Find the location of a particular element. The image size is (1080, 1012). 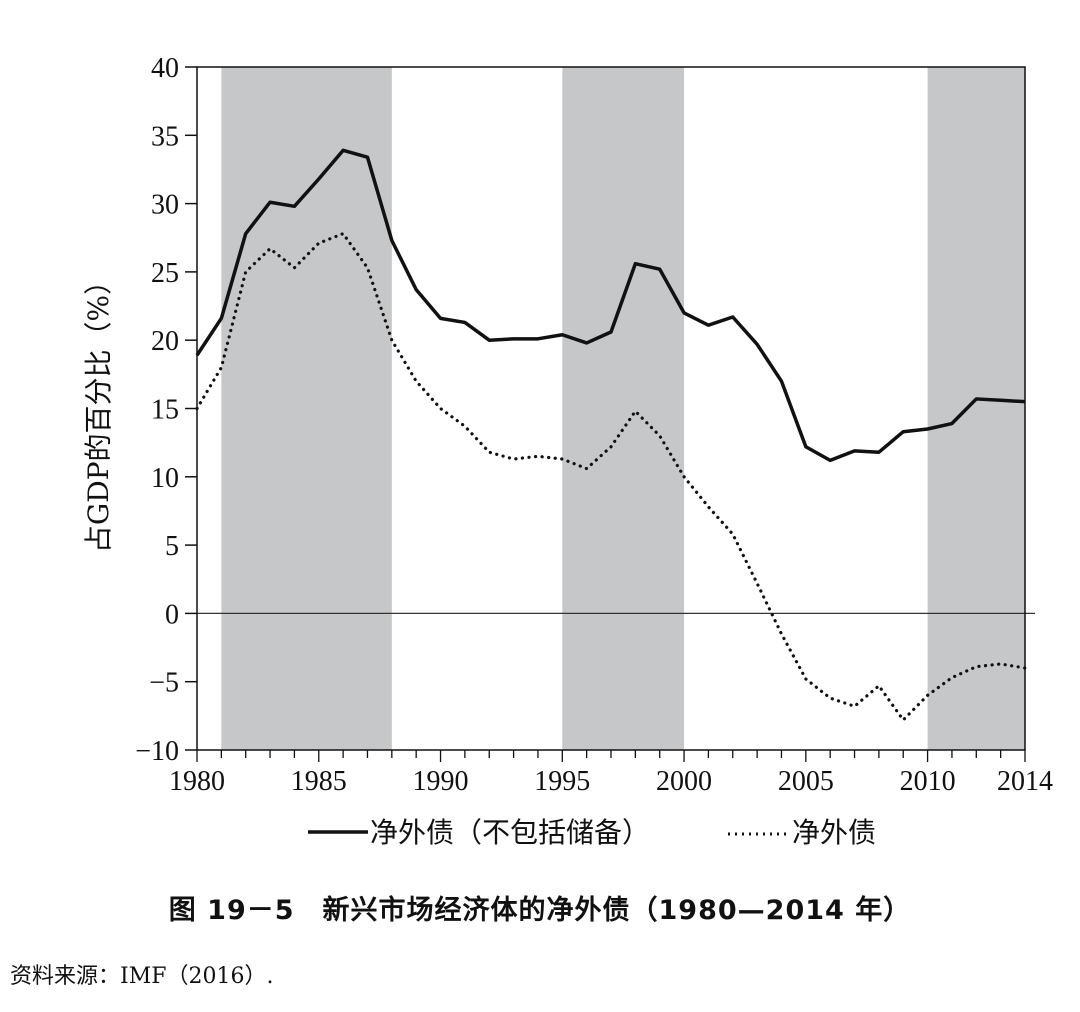

legend: 净外债（不包括储备） 净外债 is located at coordinates (592, 832).